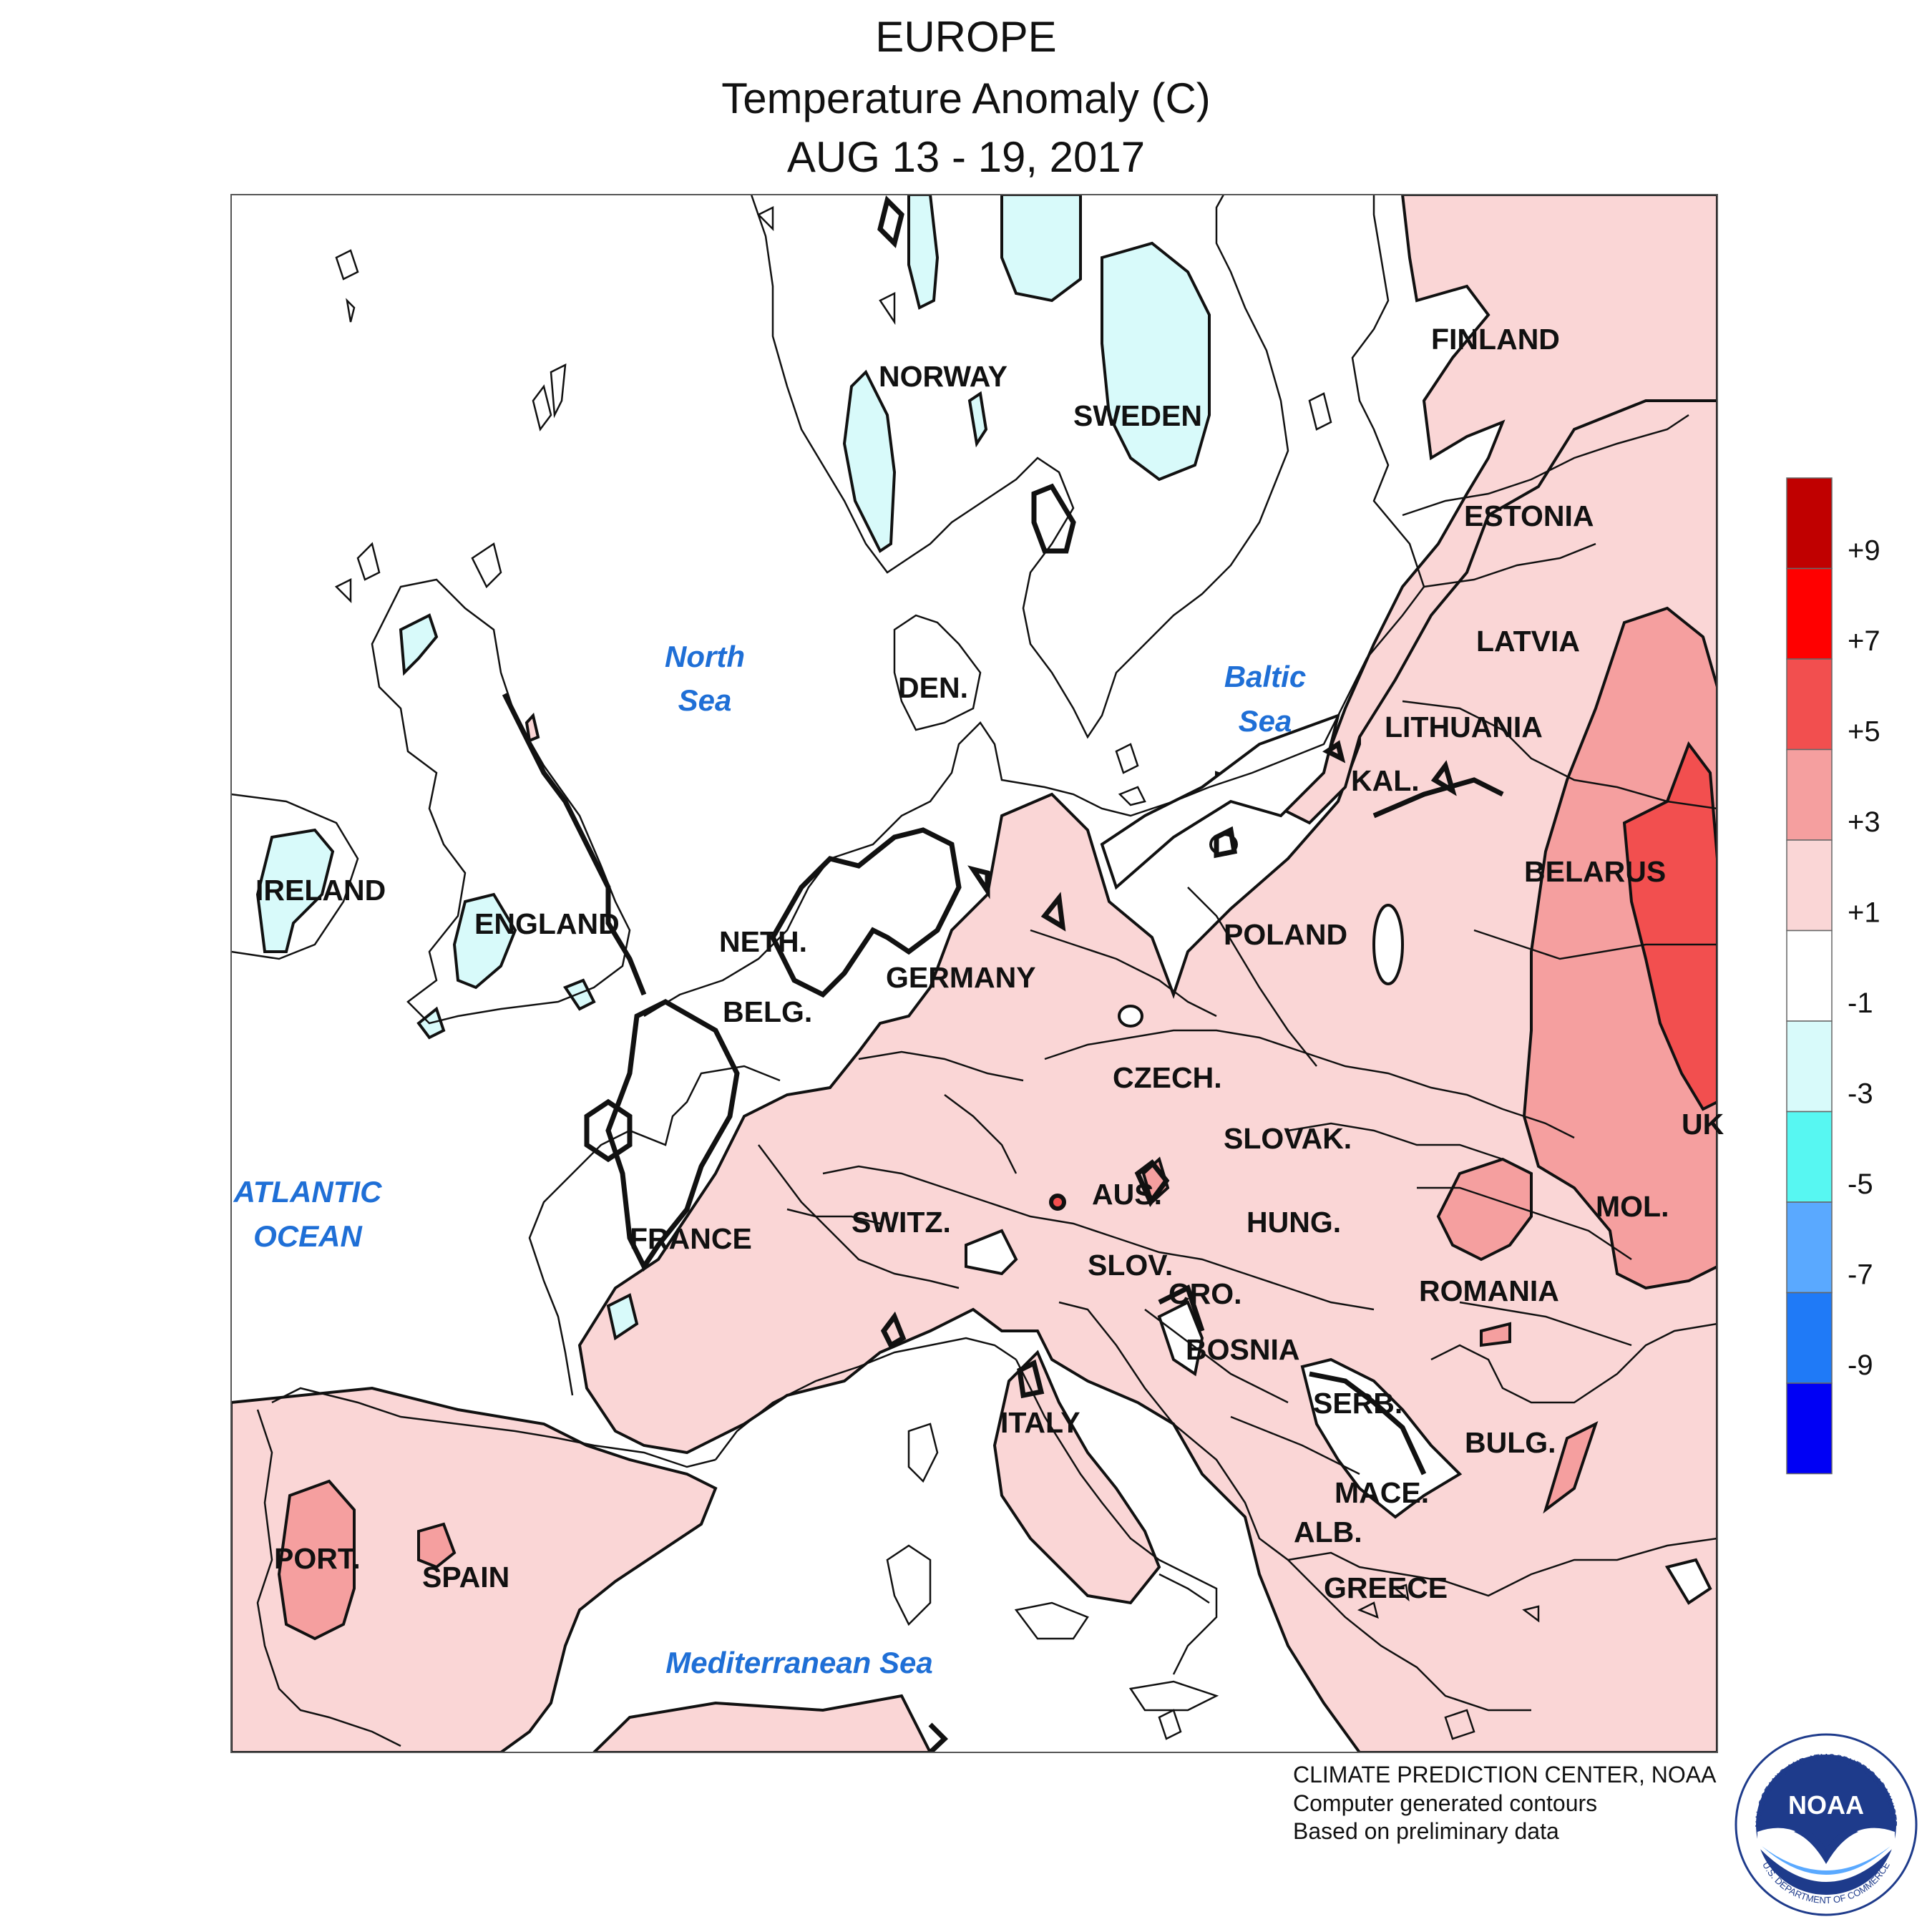 Image resolution: width=1932 pixels, height=1932 pixels. I want to click on label-bulgaria: BULG., so click(1510, 1442).